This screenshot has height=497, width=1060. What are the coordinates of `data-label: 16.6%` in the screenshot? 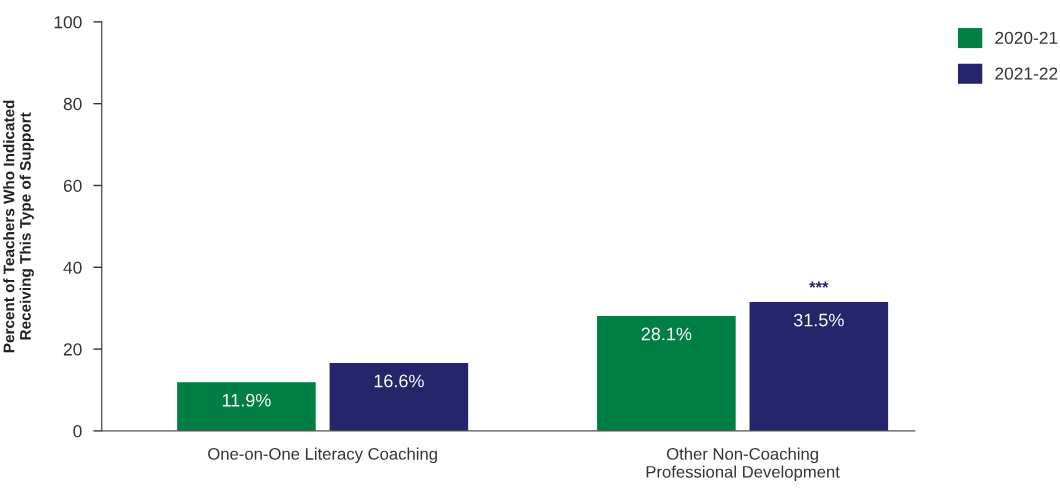 It's located at (399, 381).